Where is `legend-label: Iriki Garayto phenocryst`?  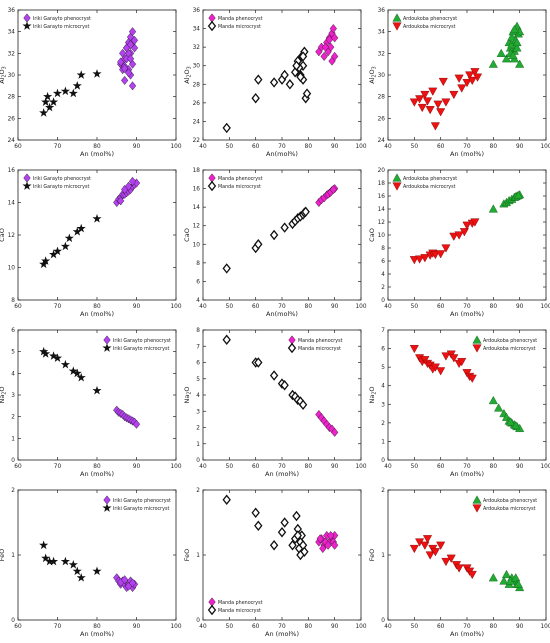
legend-label: Iriki Garayto phenocryst is located at coordinates (62, 179).